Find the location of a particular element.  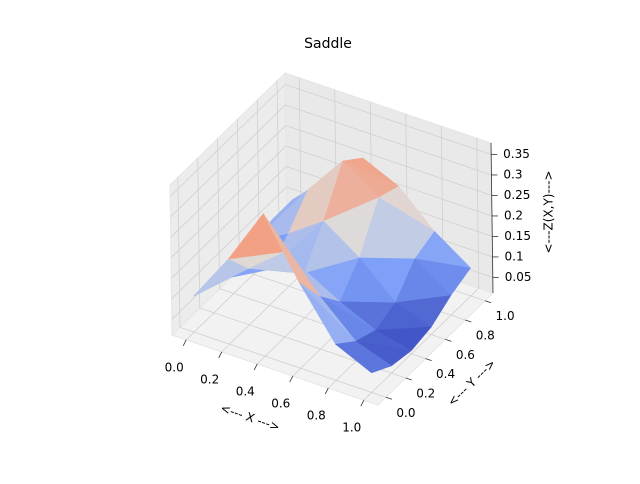

y-tick-label: 1.0 is located at coordinates (505, 316).